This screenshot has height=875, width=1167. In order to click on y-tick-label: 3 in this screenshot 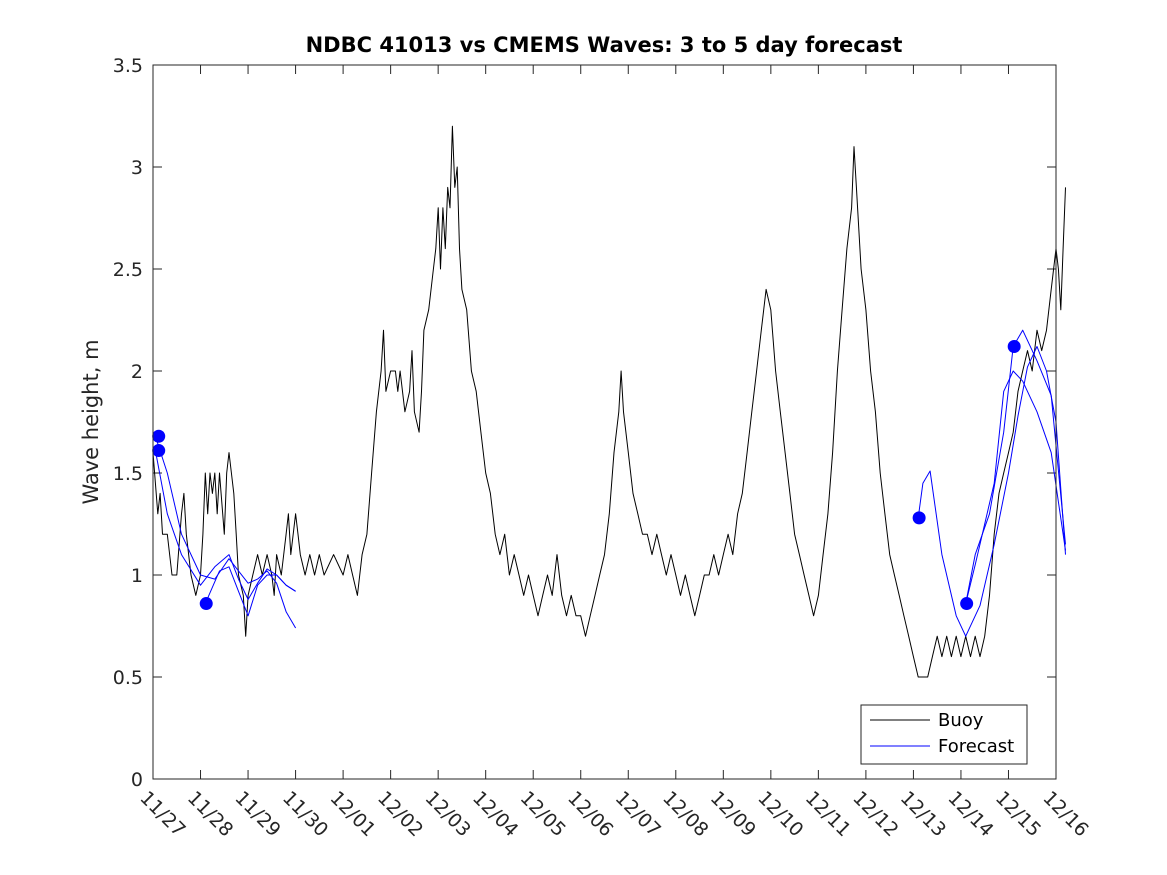, I will do `click(137, 168)`.